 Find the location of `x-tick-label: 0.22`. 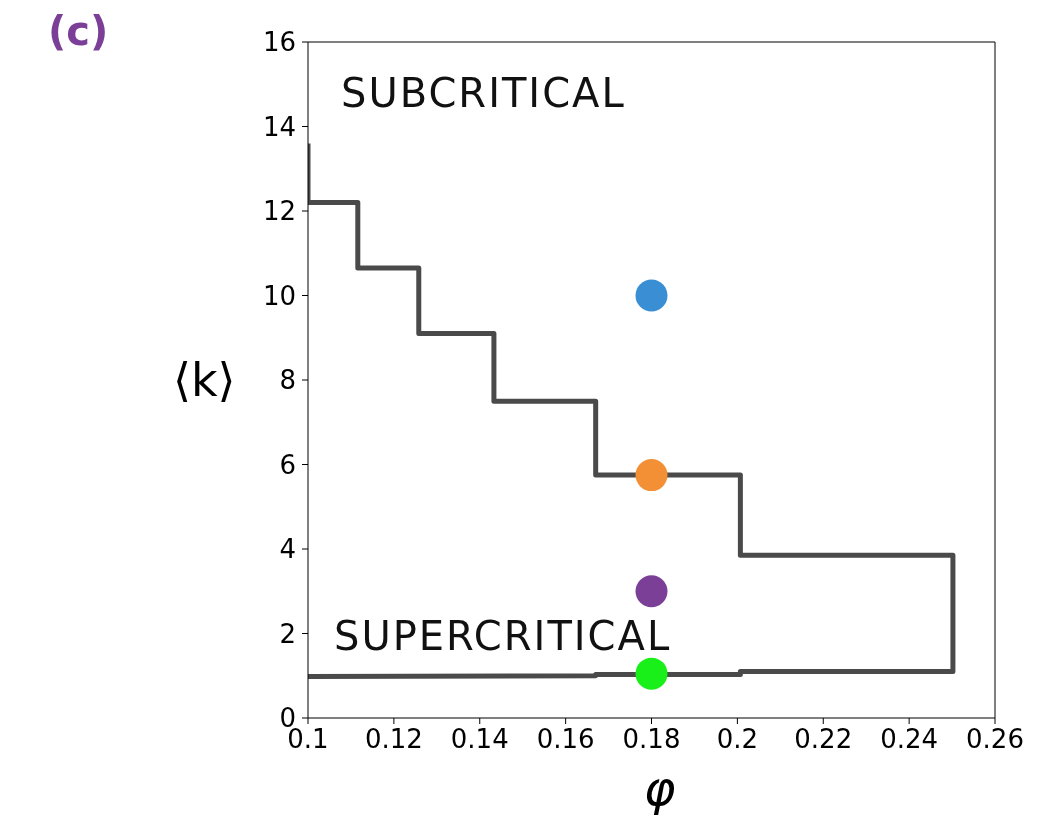

x-tick-label: 0.22 is located at coordinates (823, 739).